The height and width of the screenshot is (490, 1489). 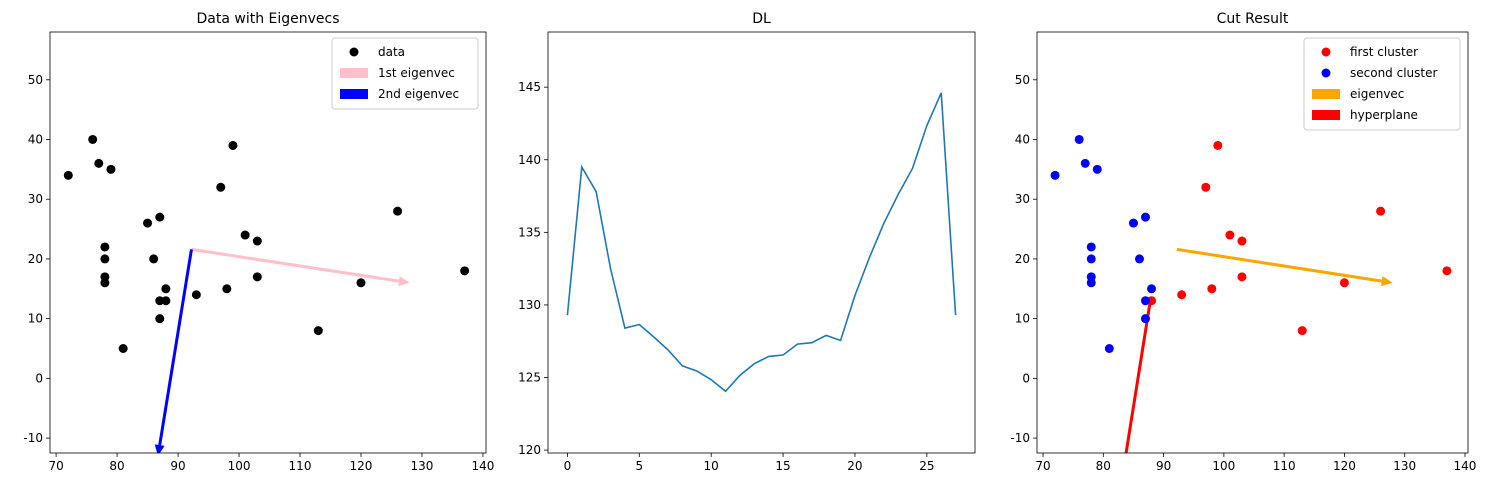 What do you see at coordinates (1384, 115) in the screenshot?
I see `legend-label: hyperplane` at bounding box center [1384, 115].